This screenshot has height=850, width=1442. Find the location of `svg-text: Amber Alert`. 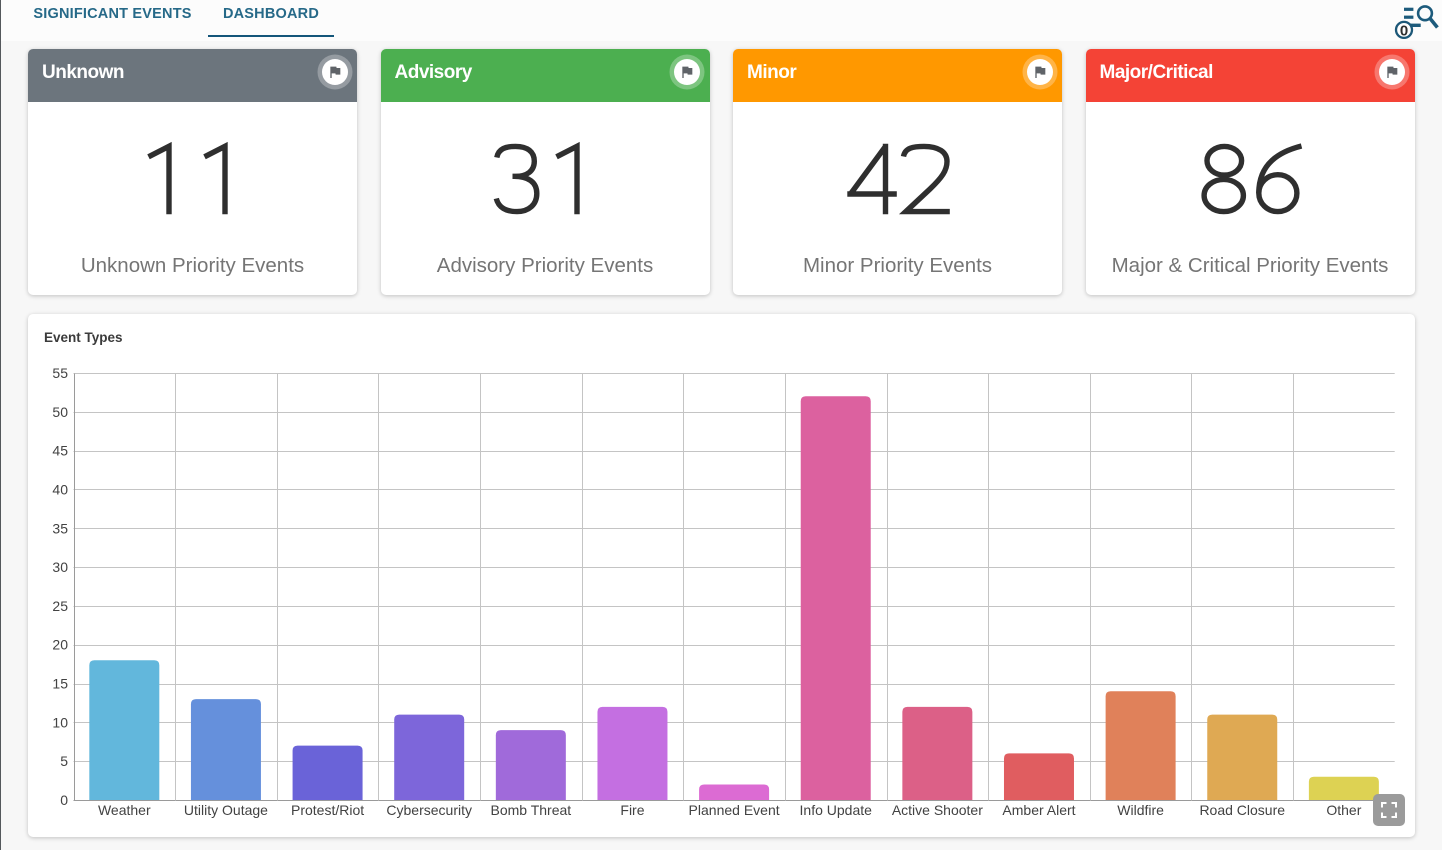

svg-text: Amber Alert is located at coordinates (1038, 810).